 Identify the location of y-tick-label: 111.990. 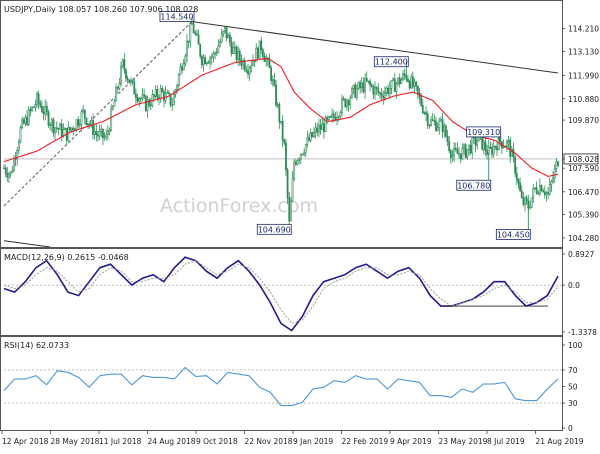
(583, 75).